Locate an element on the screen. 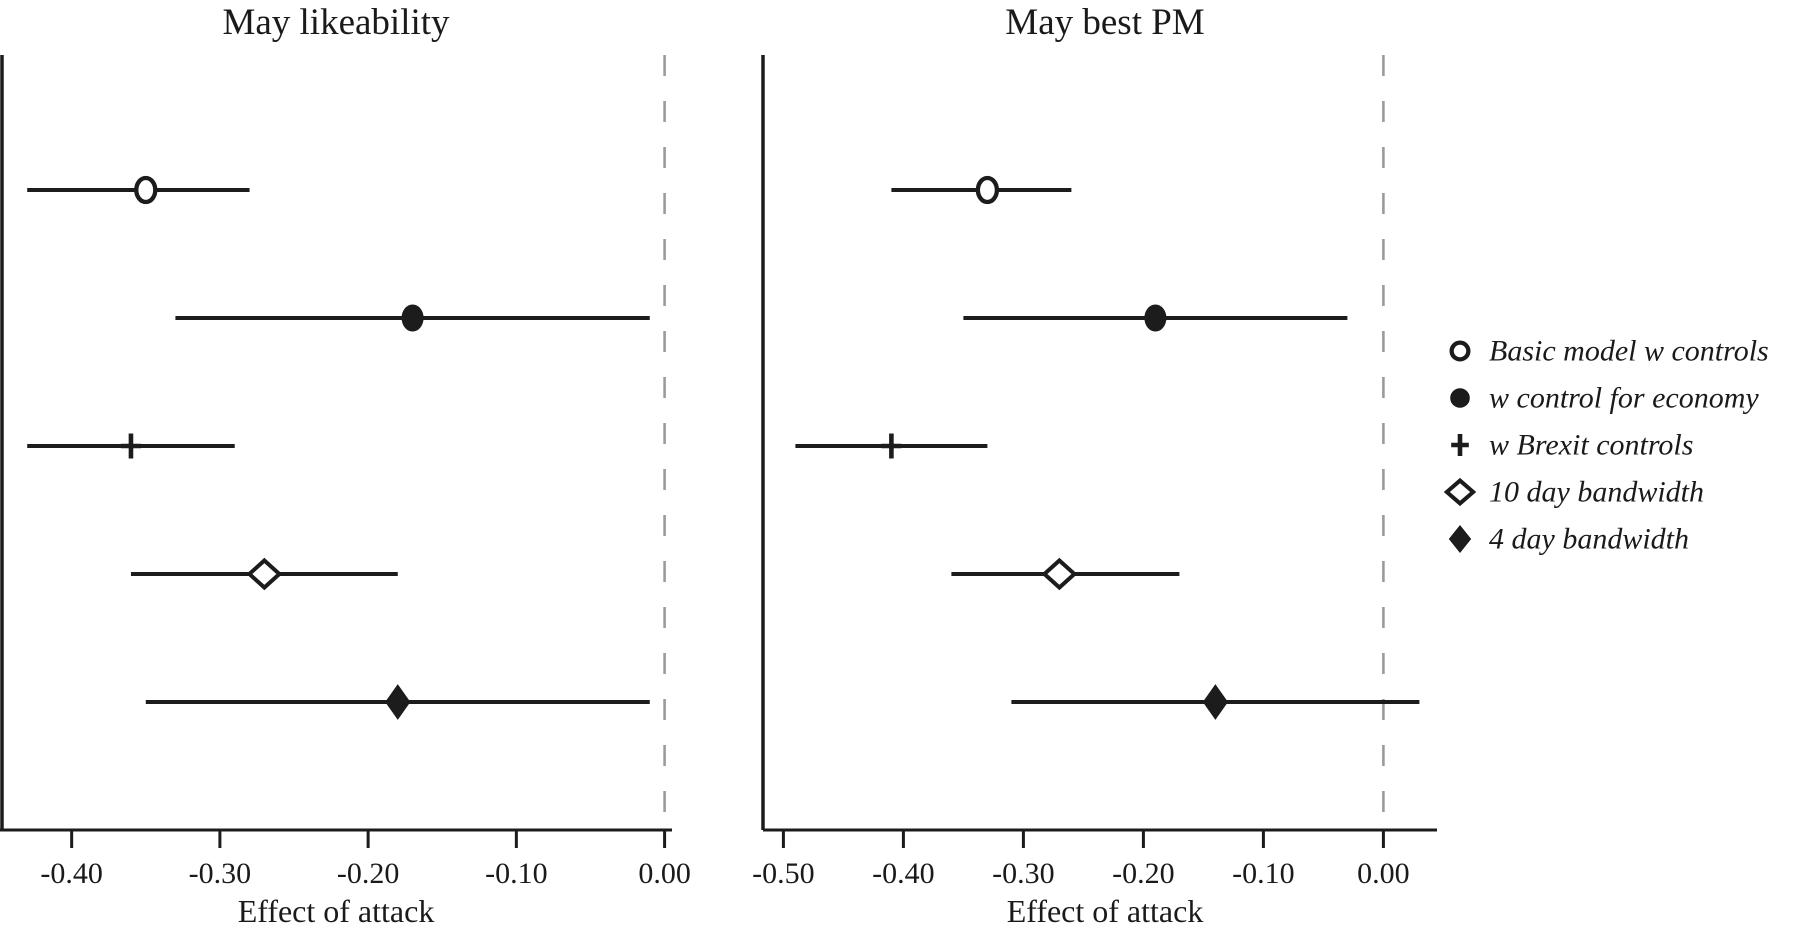 The width and height of the screenshot is (1796, 933). legend-label: 4 day bandwidth is located at coordinates (1589, 539).